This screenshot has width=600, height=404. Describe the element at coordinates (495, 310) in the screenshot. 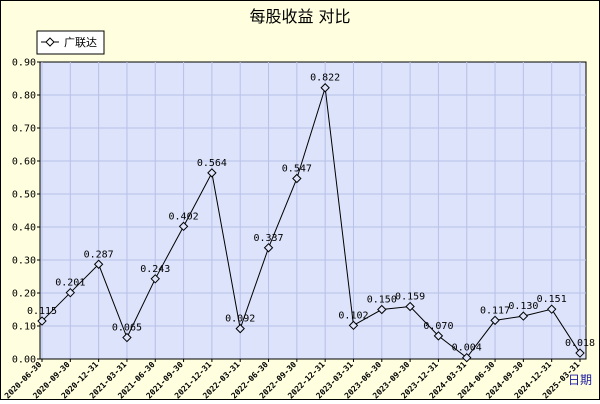

I see `data-label: 0.117` at that location.